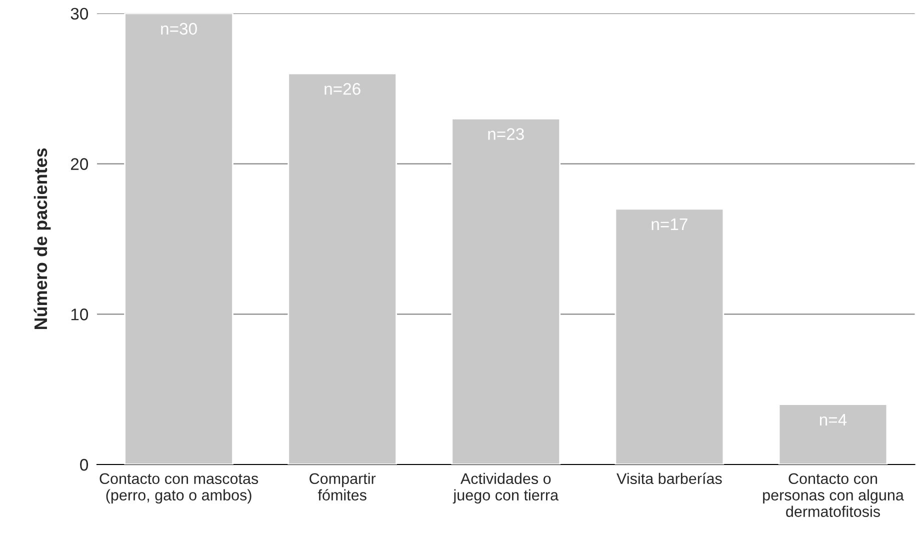 The width and height of the screenshot is (924, 537). What do you see at coordinates (84, 464) in the screenshot?
I see `y-tick-label: 0` at bounding box center [84, 464].